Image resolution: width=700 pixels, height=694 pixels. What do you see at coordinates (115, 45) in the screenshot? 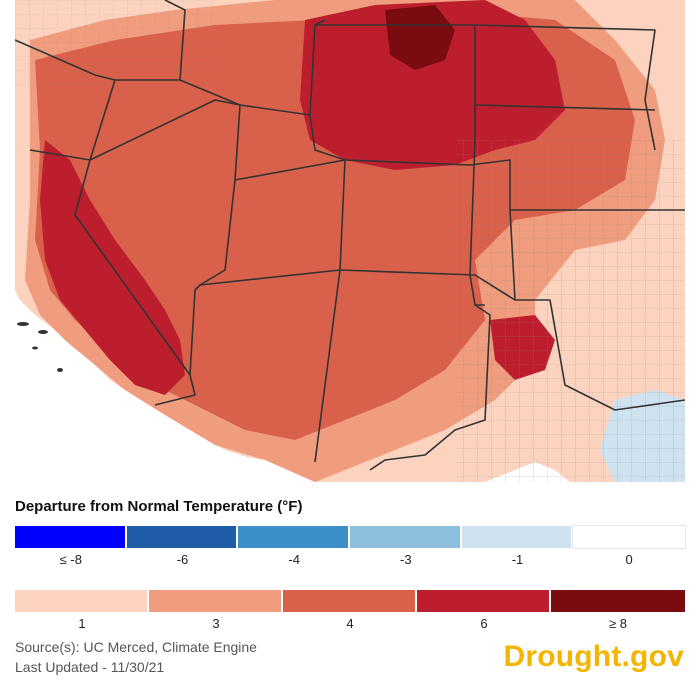
I see `county-grid-northwest` at bounding box center [115, 45].